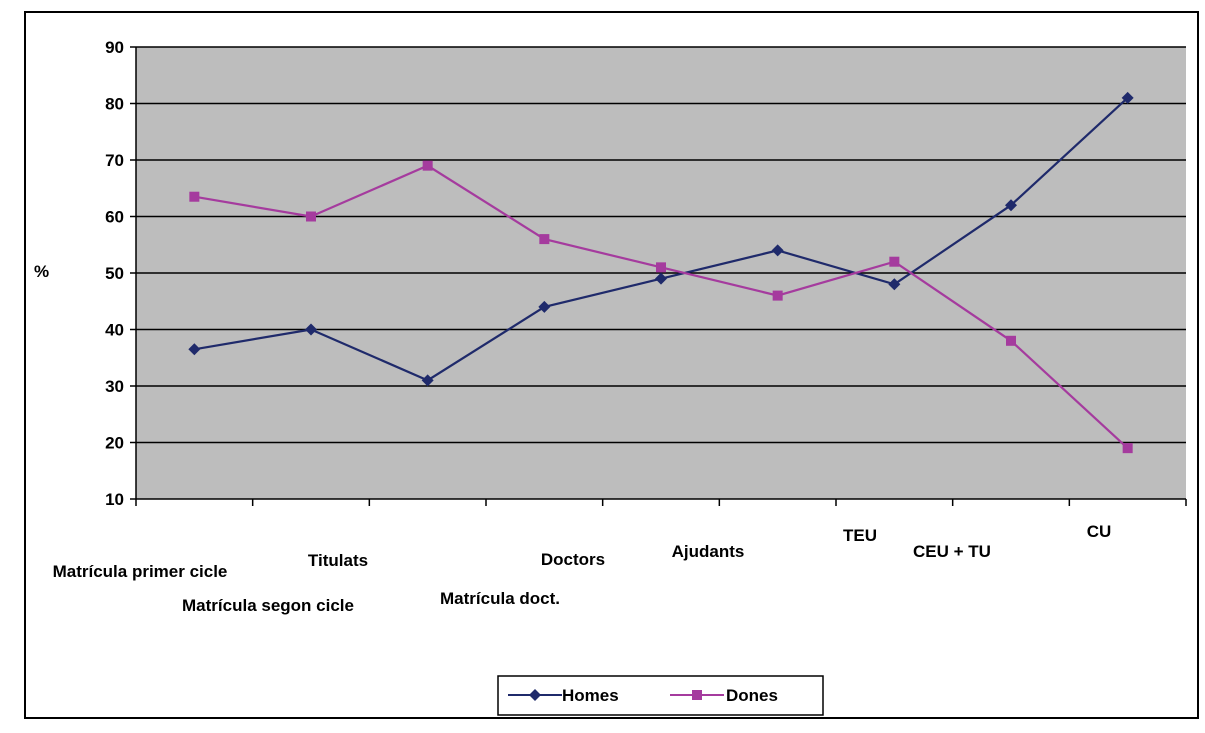  What do you see at coordinates (114, 47) in the screenshot?
I see `y-tick-label: 90` at bounding box center [114, 47].